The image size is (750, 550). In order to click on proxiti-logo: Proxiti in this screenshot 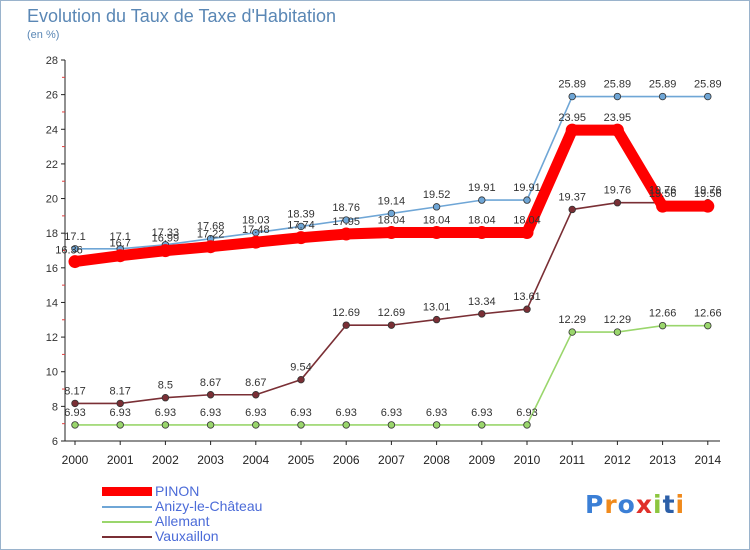, I will do `click(635, 504)`.